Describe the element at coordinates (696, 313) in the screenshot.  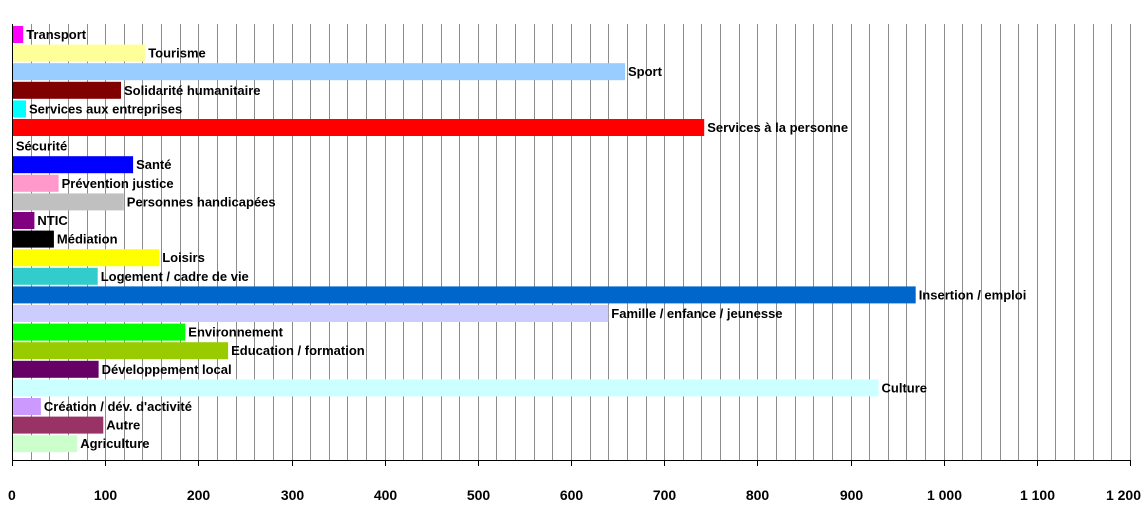
I see `bar-label: Famille / enfance / jeunesse` at that location.